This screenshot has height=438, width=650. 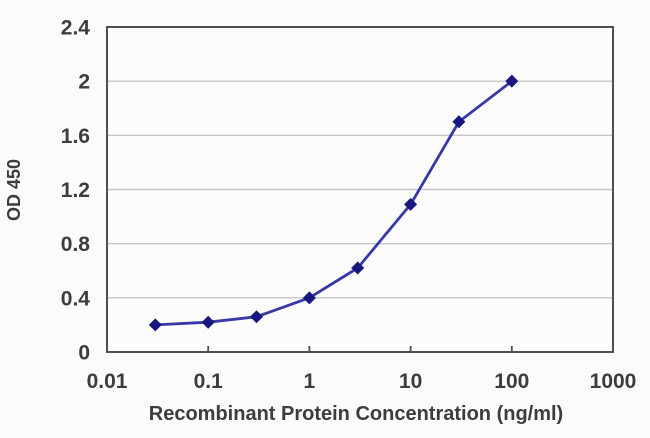 What do you see at coordinates (76, 28) in the screenshot?
I see `y-tick-label: 2.4` at bounding box center [76, 28].